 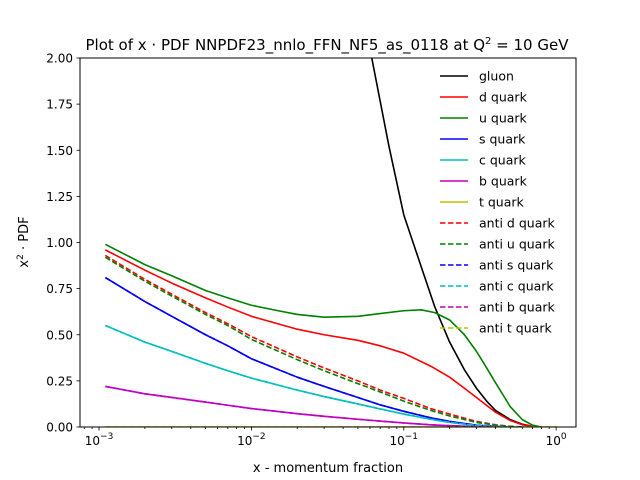 What do you see at coordinates (503, 160) in the screenshot?
I see `legend-label: c quark` at bounding box center [503, 160].